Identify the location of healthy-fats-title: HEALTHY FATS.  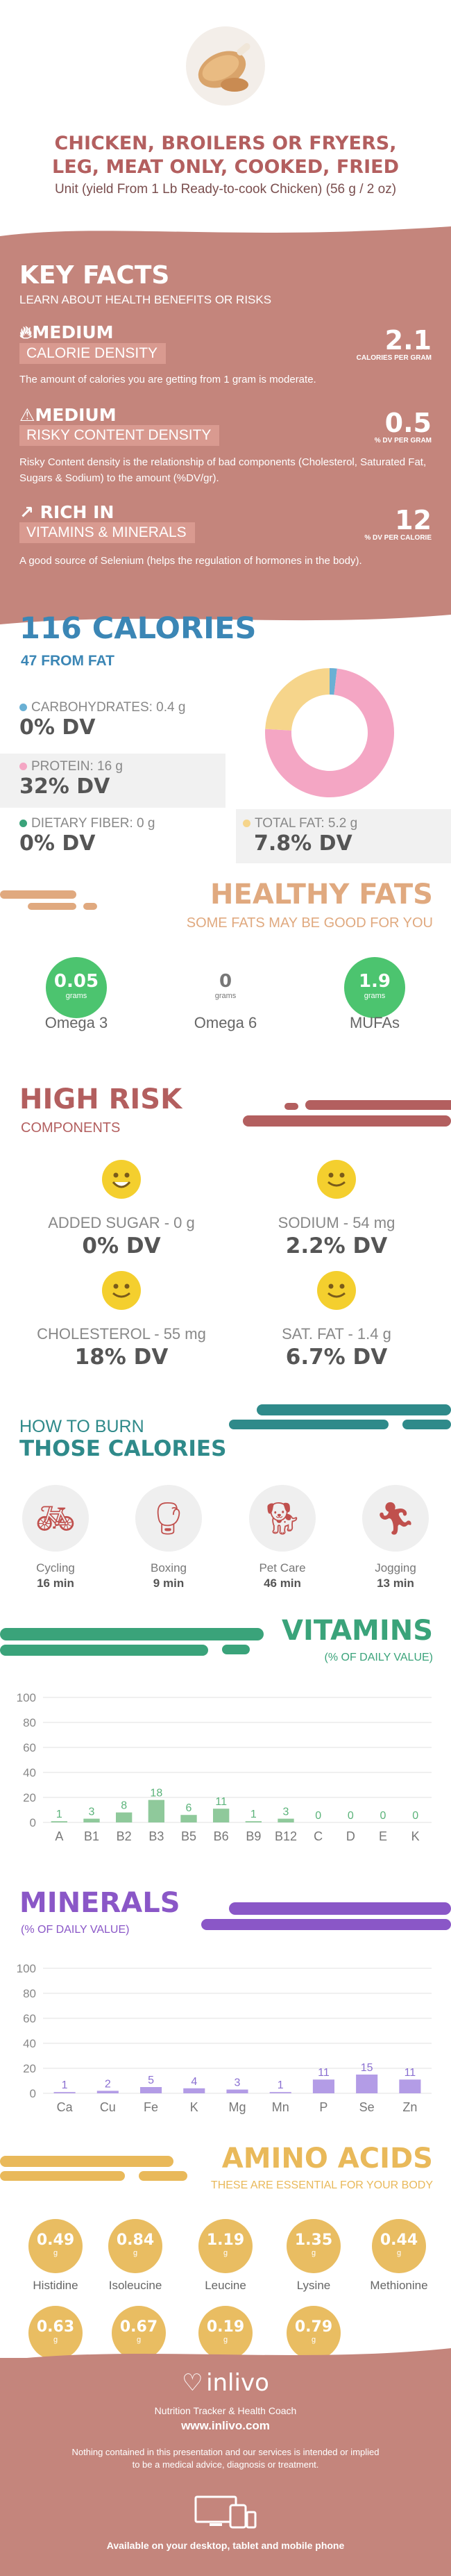
(321, 895).